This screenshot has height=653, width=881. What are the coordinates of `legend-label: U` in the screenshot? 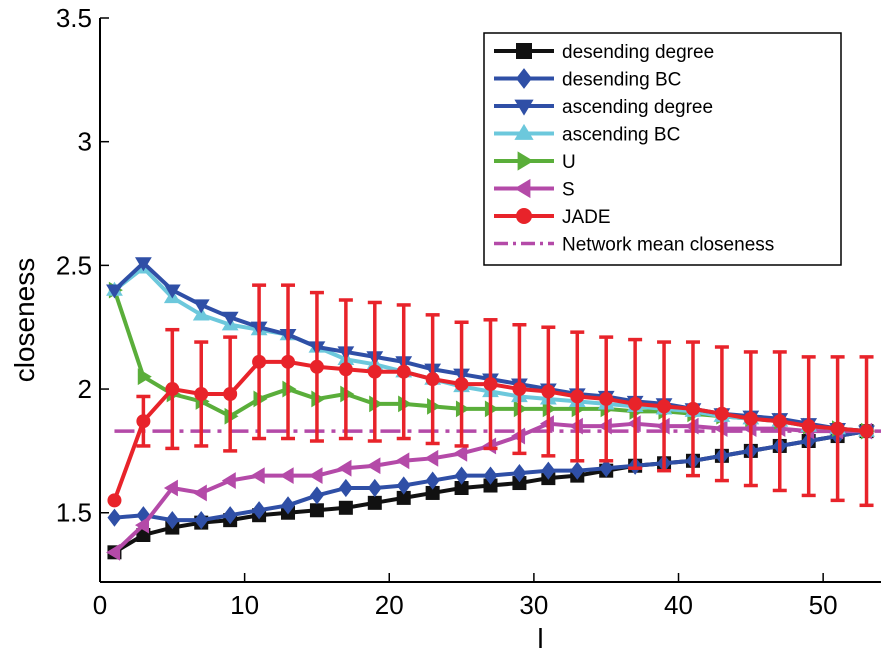 It's located at (569, 162).